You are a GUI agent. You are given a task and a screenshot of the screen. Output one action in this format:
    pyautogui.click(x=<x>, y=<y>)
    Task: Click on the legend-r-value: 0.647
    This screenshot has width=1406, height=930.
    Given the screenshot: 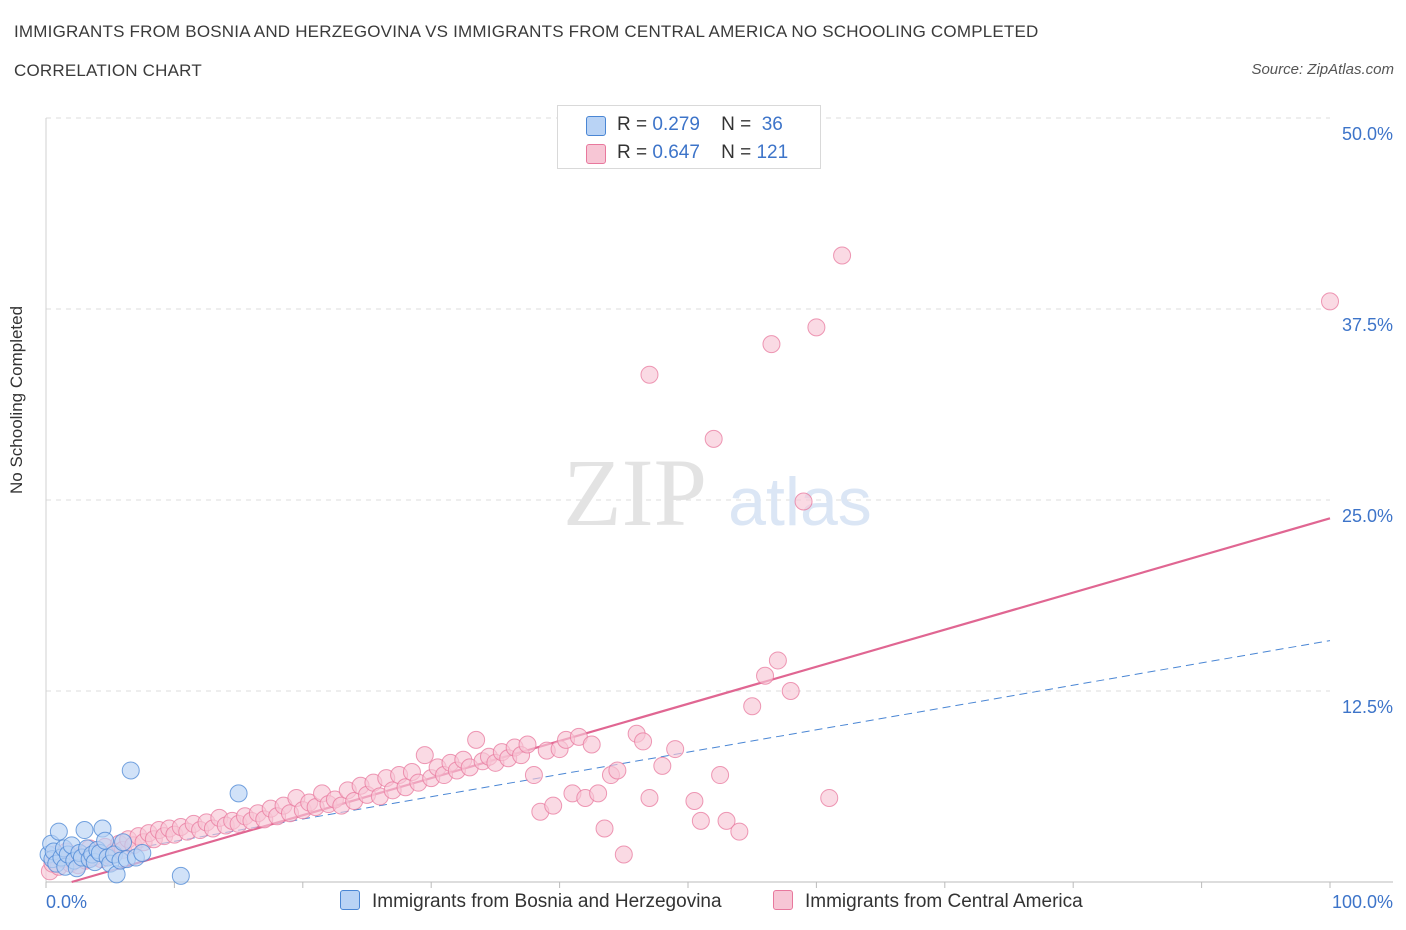 What is the action you would take?
    pyautogui.click(x=676, y=152)
    